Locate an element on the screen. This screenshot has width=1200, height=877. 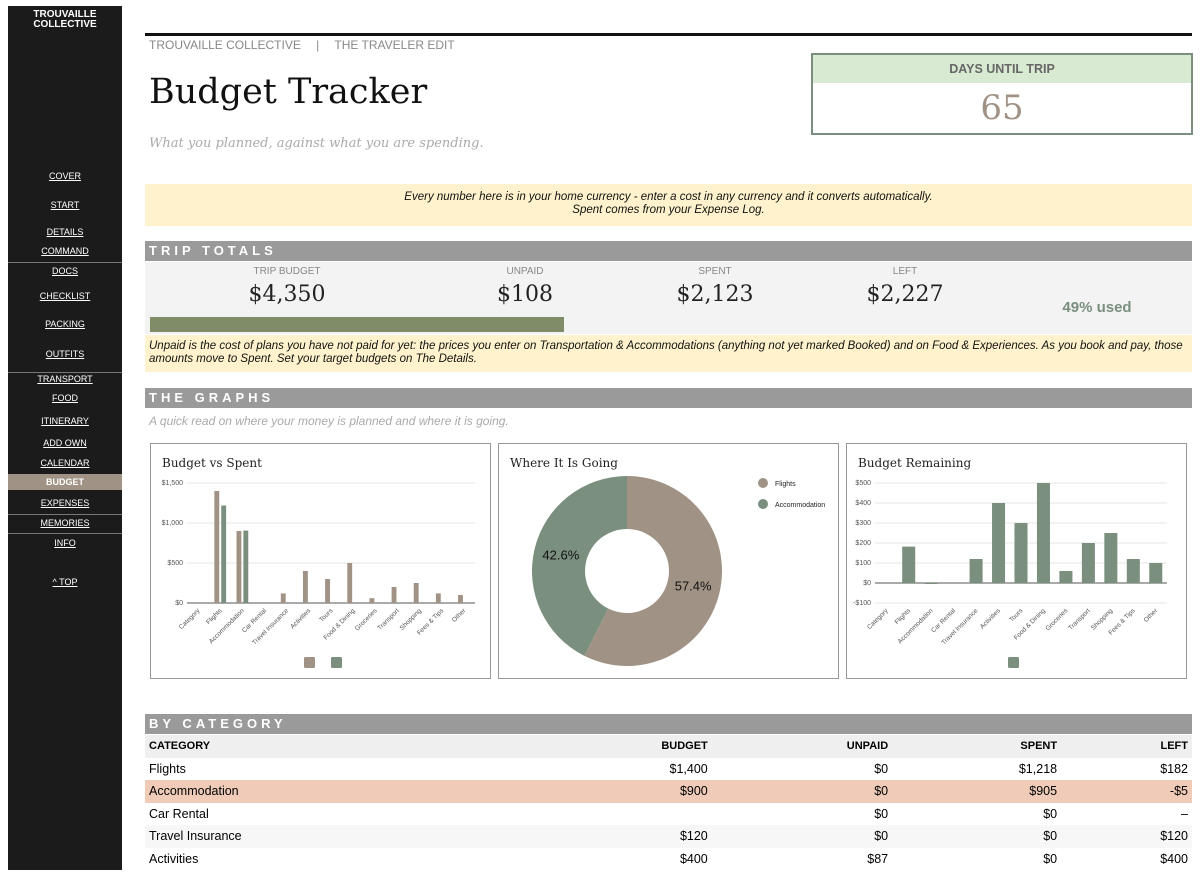
table-row: Travel Insurance $120 $0 $0 $120 is located at coordinates (668, 836).